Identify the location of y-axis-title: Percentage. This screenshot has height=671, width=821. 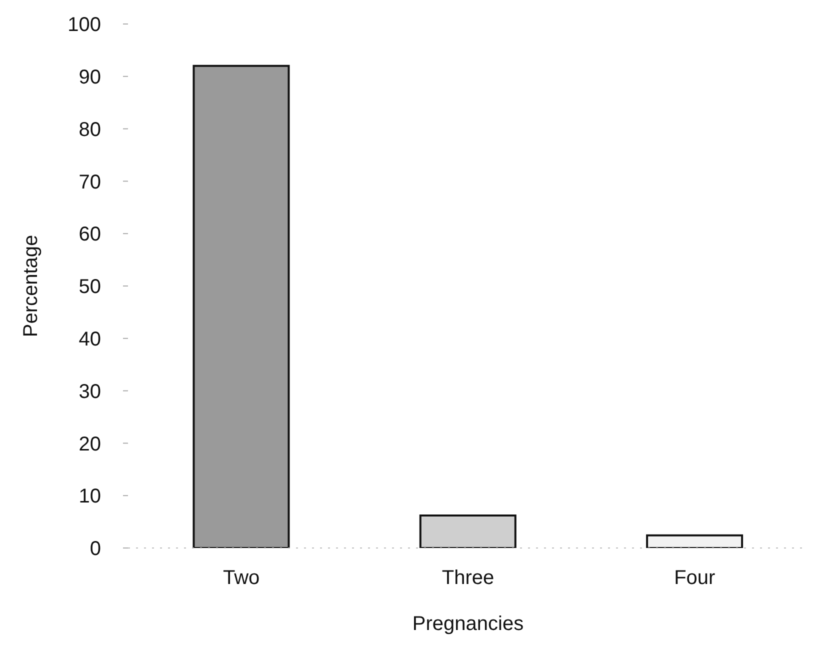
(31, 286).